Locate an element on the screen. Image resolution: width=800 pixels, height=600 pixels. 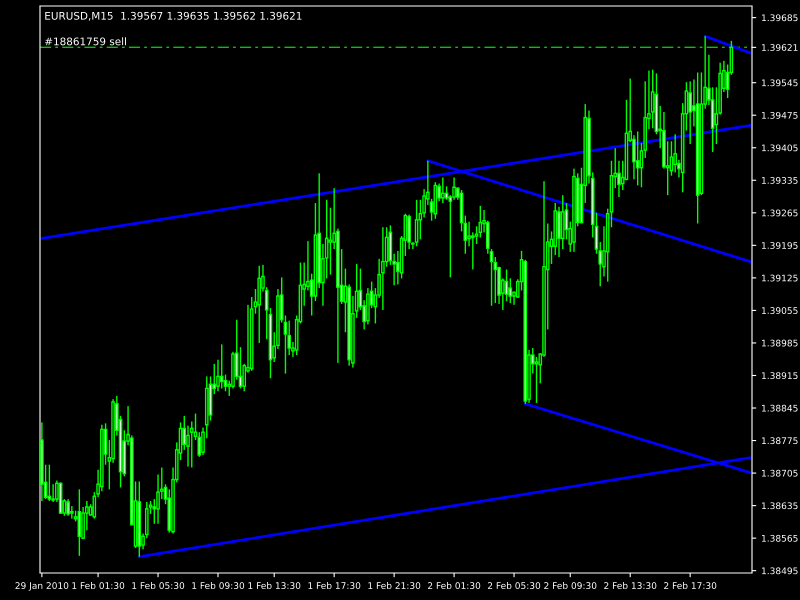
x-tick-label: 2 Feb 05:30 is located at coordinates (514, 586).